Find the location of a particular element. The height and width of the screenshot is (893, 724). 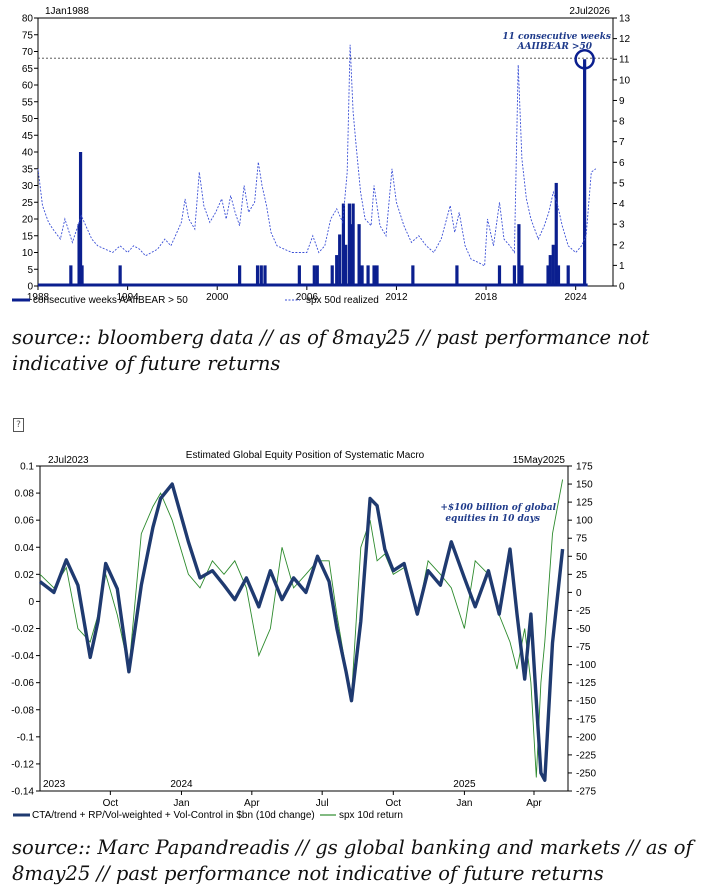

chart1-highlight-circle is located at coordinates (584, 59).